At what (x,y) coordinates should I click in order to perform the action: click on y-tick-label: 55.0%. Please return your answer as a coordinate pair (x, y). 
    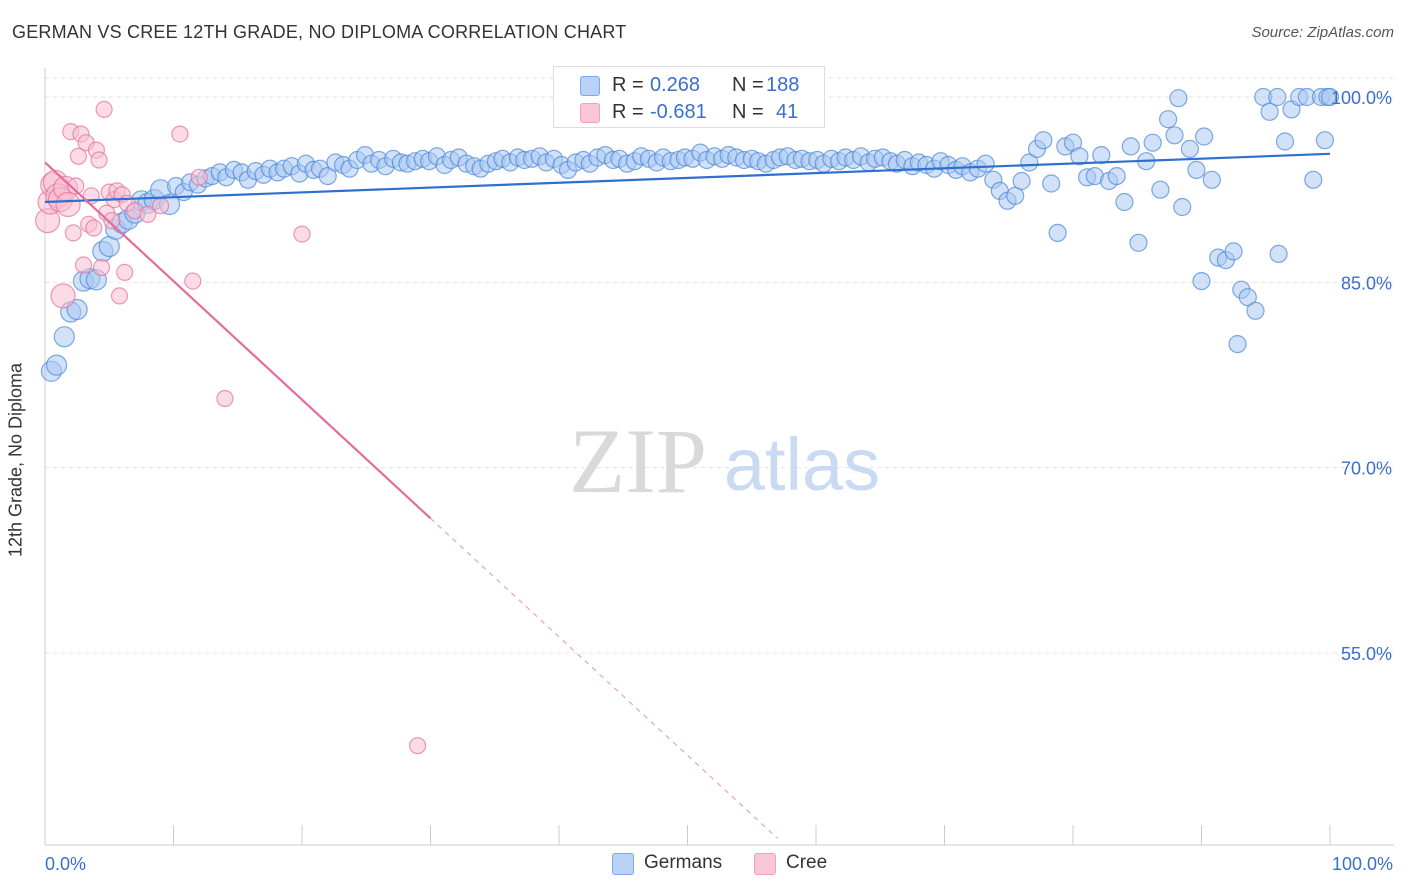
    Looking at the image, I should click on (1366, 654).